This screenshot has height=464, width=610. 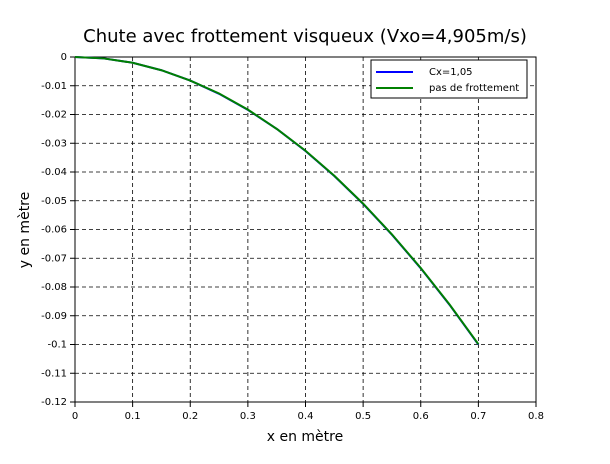 I want to click on x-tick-label: 0.6, so click(x=421, y=416).